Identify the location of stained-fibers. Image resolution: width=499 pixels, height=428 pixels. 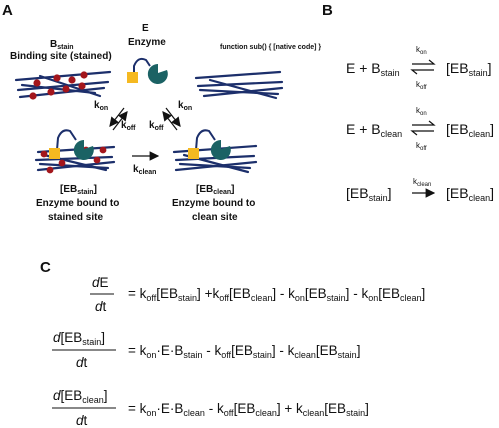
(63, 84).